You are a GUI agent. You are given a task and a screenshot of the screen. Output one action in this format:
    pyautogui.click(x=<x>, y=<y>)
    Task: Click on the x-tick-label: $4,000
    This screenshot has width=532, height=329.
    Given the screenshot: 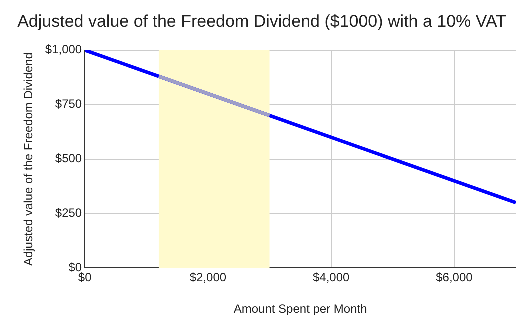 What is the action you would take?
    pyautogui.click(x=331, y=277)
    